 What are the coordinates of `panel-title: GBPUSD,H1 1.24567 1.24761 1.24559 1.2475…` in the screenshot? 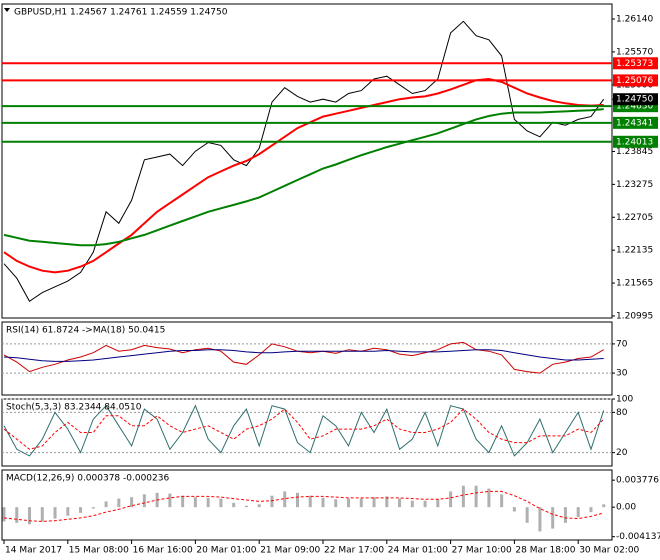 It's located at (121, 13).